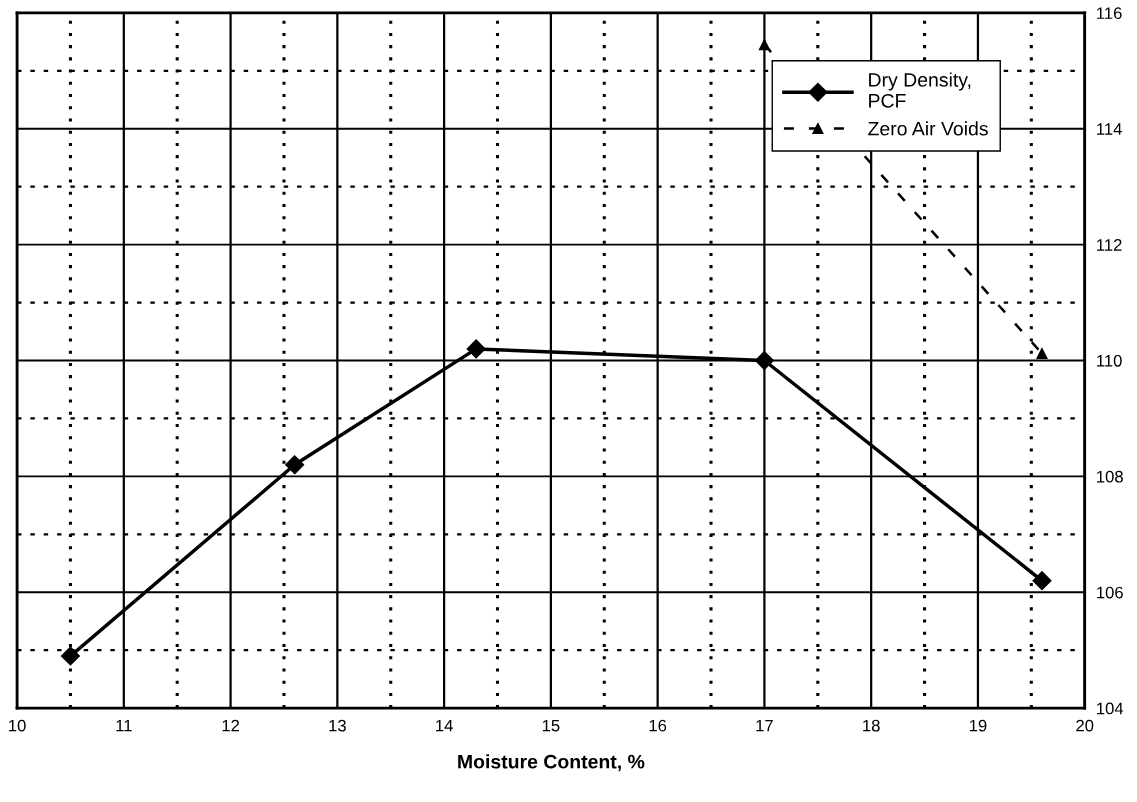  What do you see at coordinates (551, 725) in the screenshot?
I see `x-tick-label: 15` at bounding box center [551, 725].